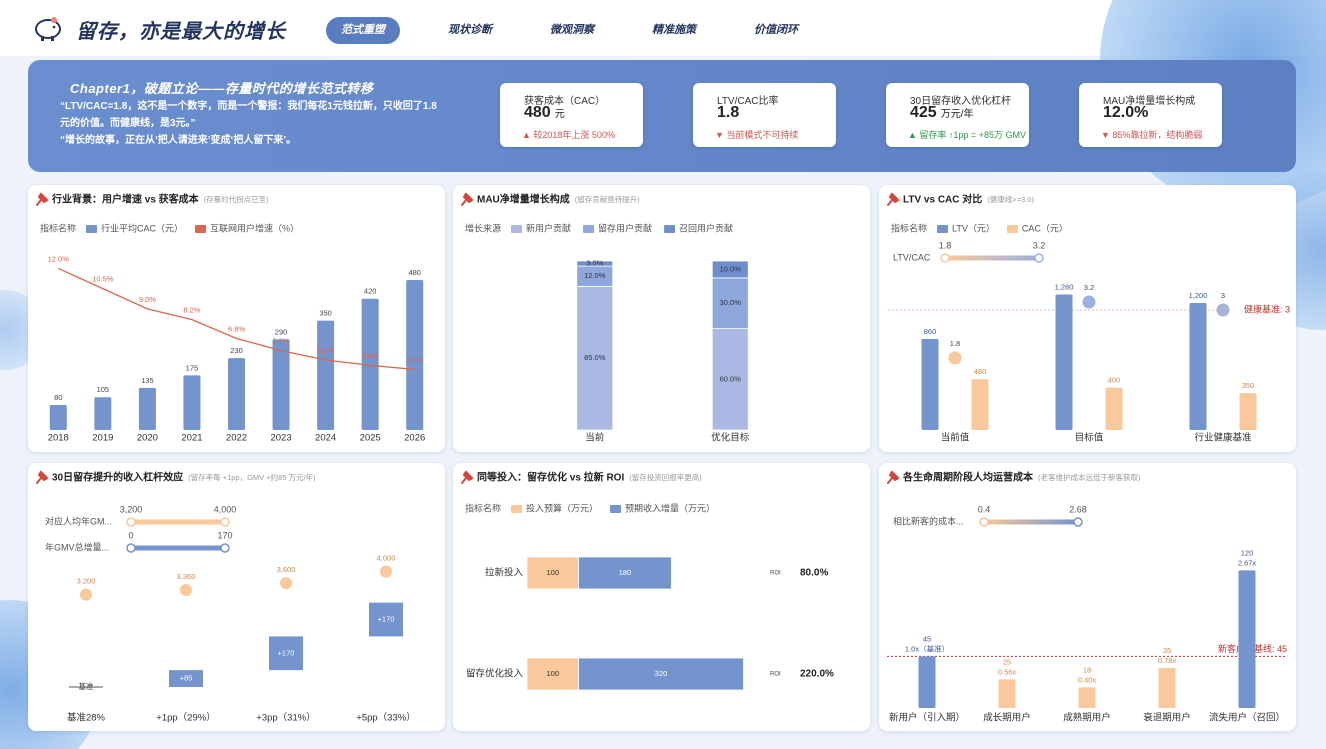  Describe the element at coordinates (178, 140) in the screenshot. I see `banner-quote: “增长的故事，正在从‘把人请进来’变成‘把人留下来’。` at that location.